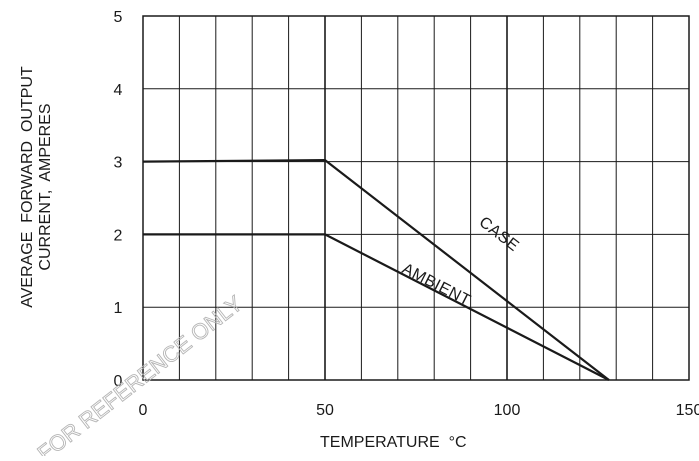 The width and height of the screenshot is (699, 461). I want to click on y-axis-title-line-1: AVERAGE FORWARD OUTPUT, so click(27, 187).